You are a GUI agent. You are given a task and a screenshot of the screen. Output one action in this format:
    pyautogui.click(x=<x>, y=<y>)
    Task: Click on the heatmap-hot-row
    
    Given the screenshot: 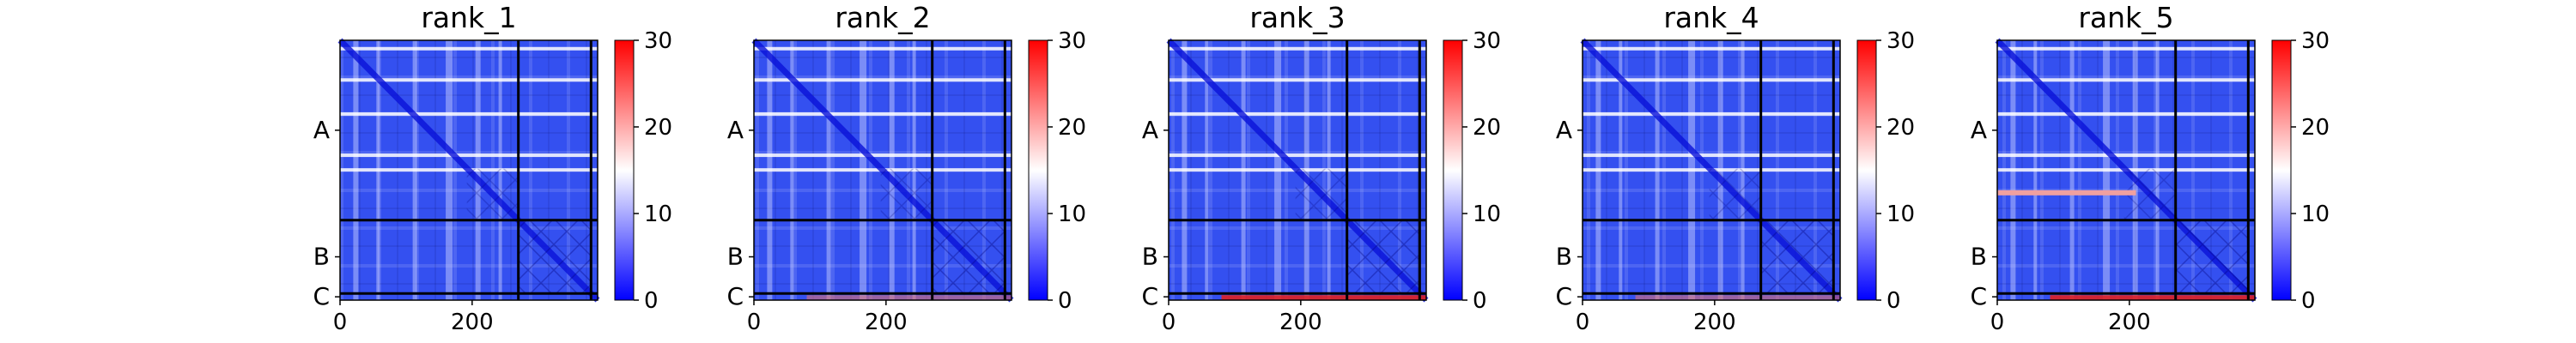 What is the action you would take?
    pyautogui.click(x=2067, y=193)
    